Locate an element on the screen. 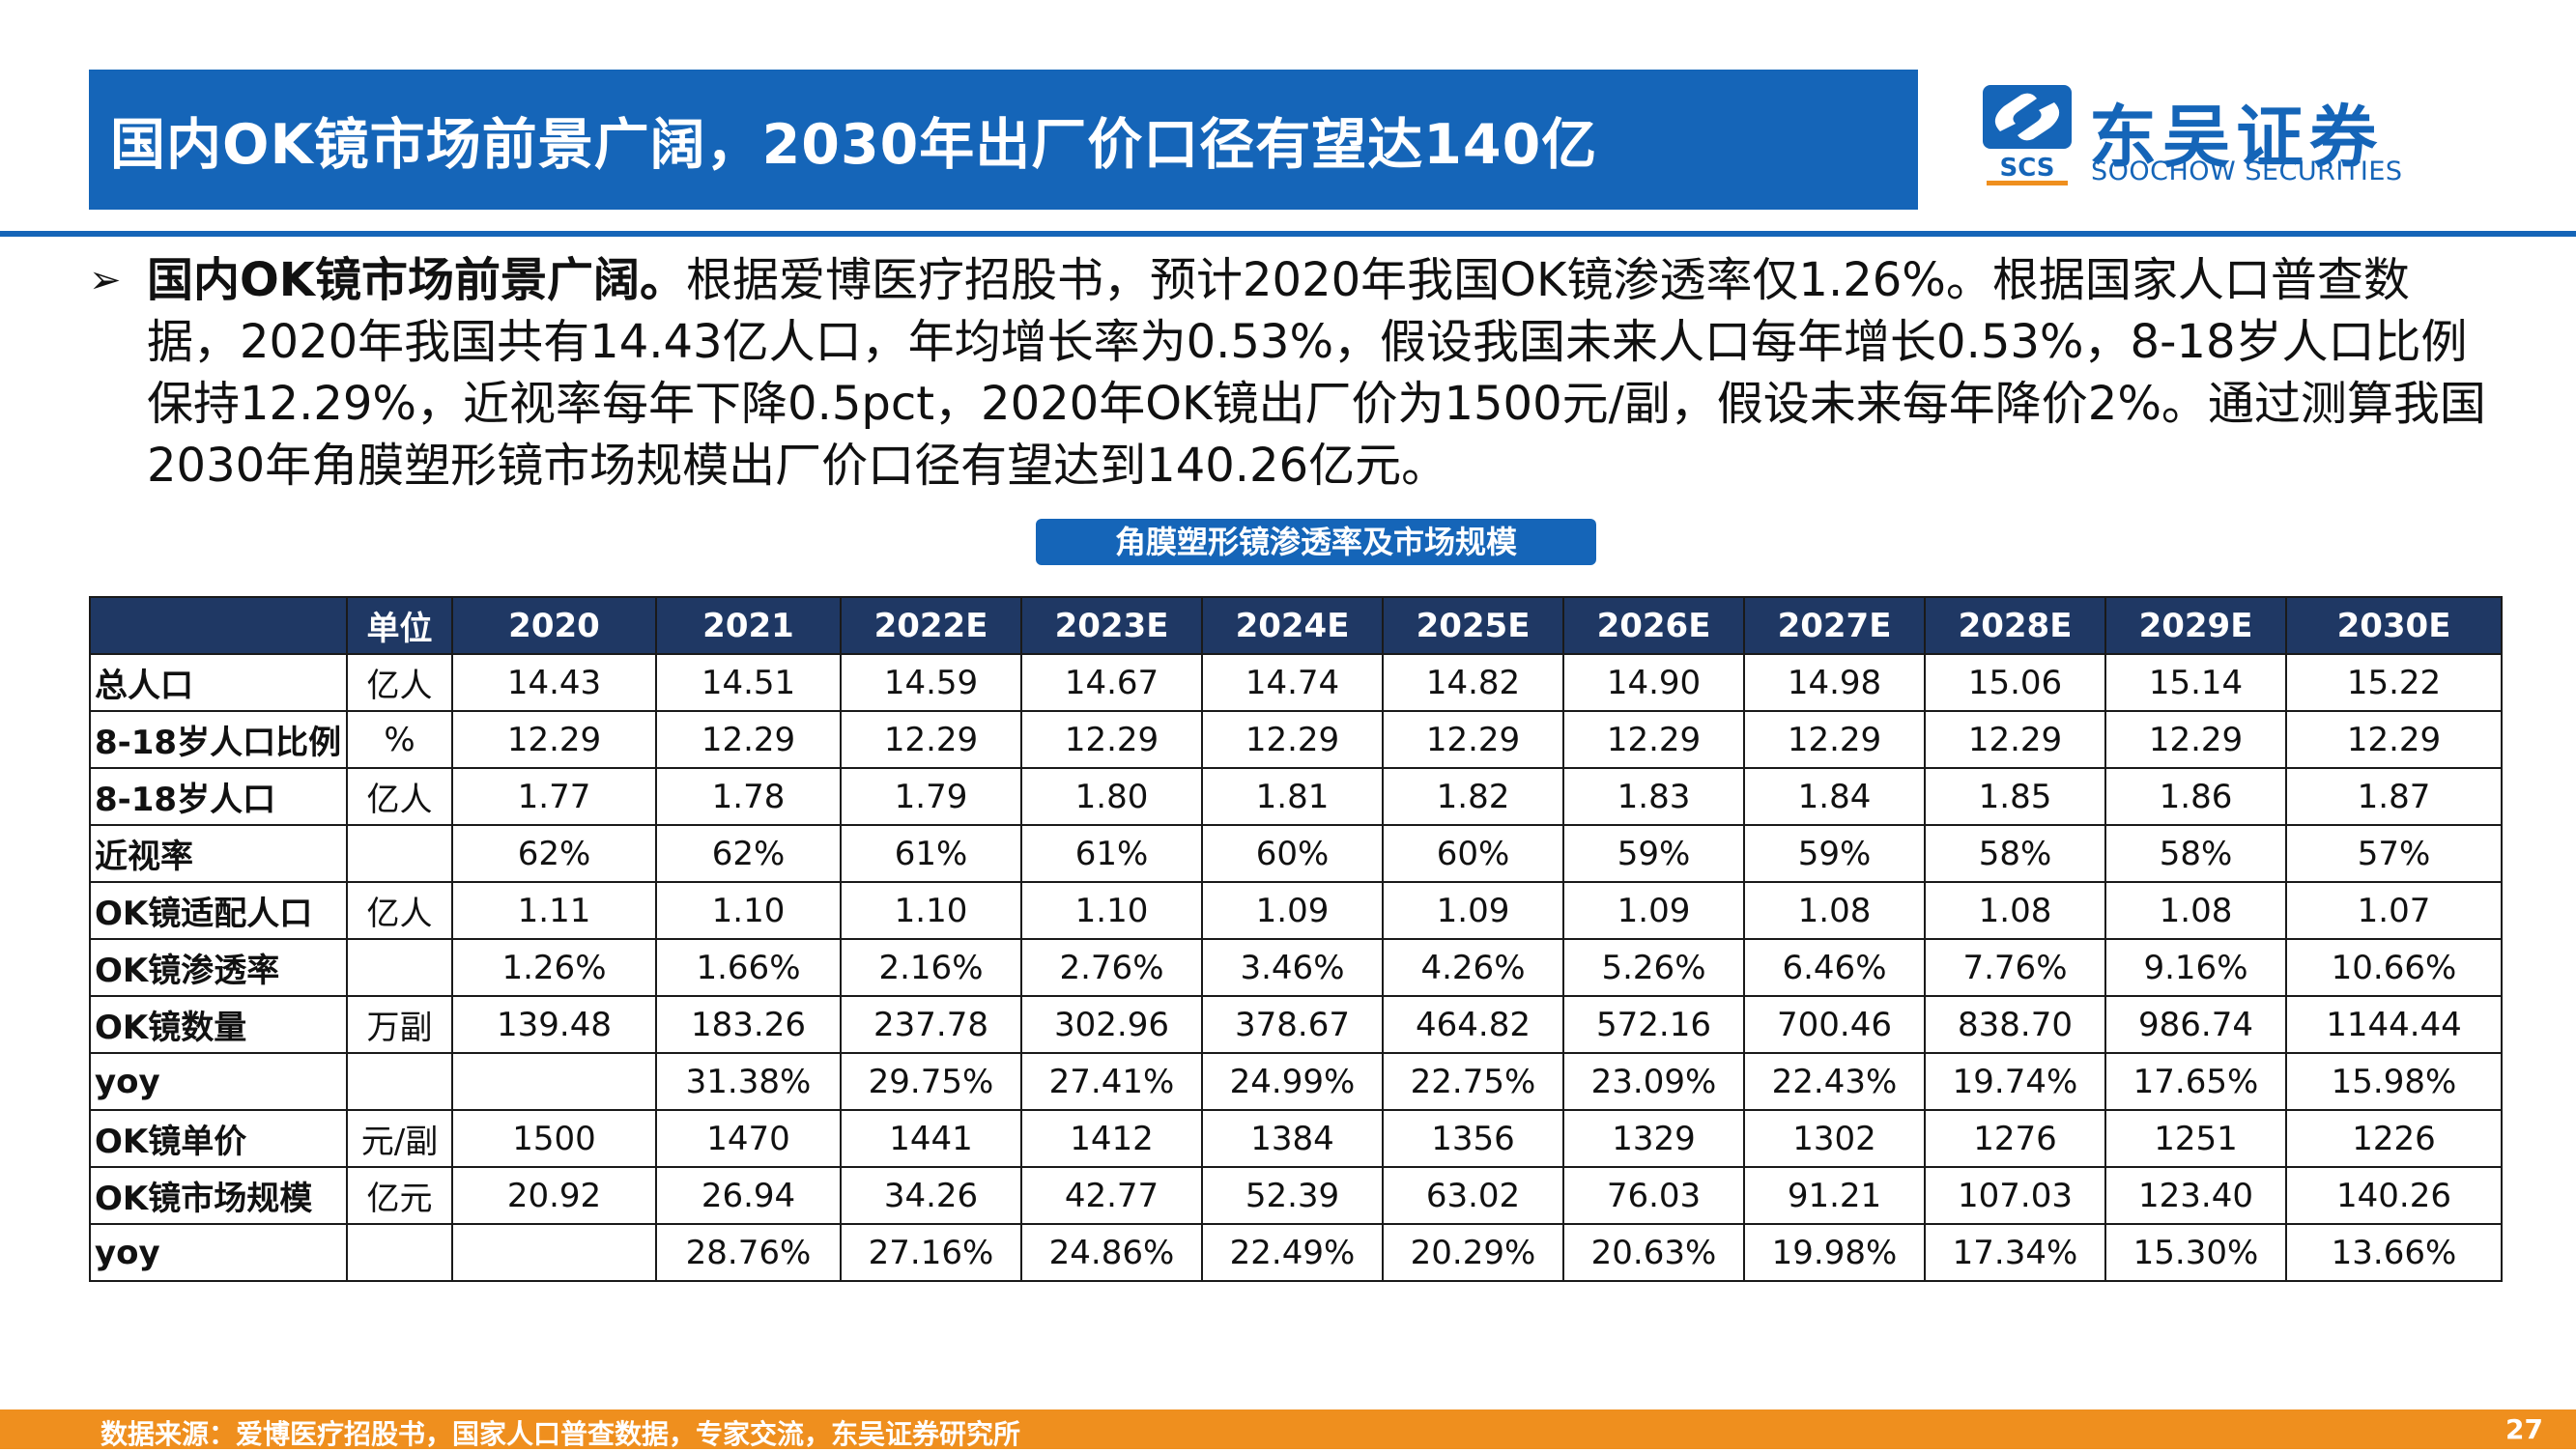 The image size is (2576, 1452). summary-lead: 国内OK镜市场前景广阔。 is located at coordinates (417, 280).